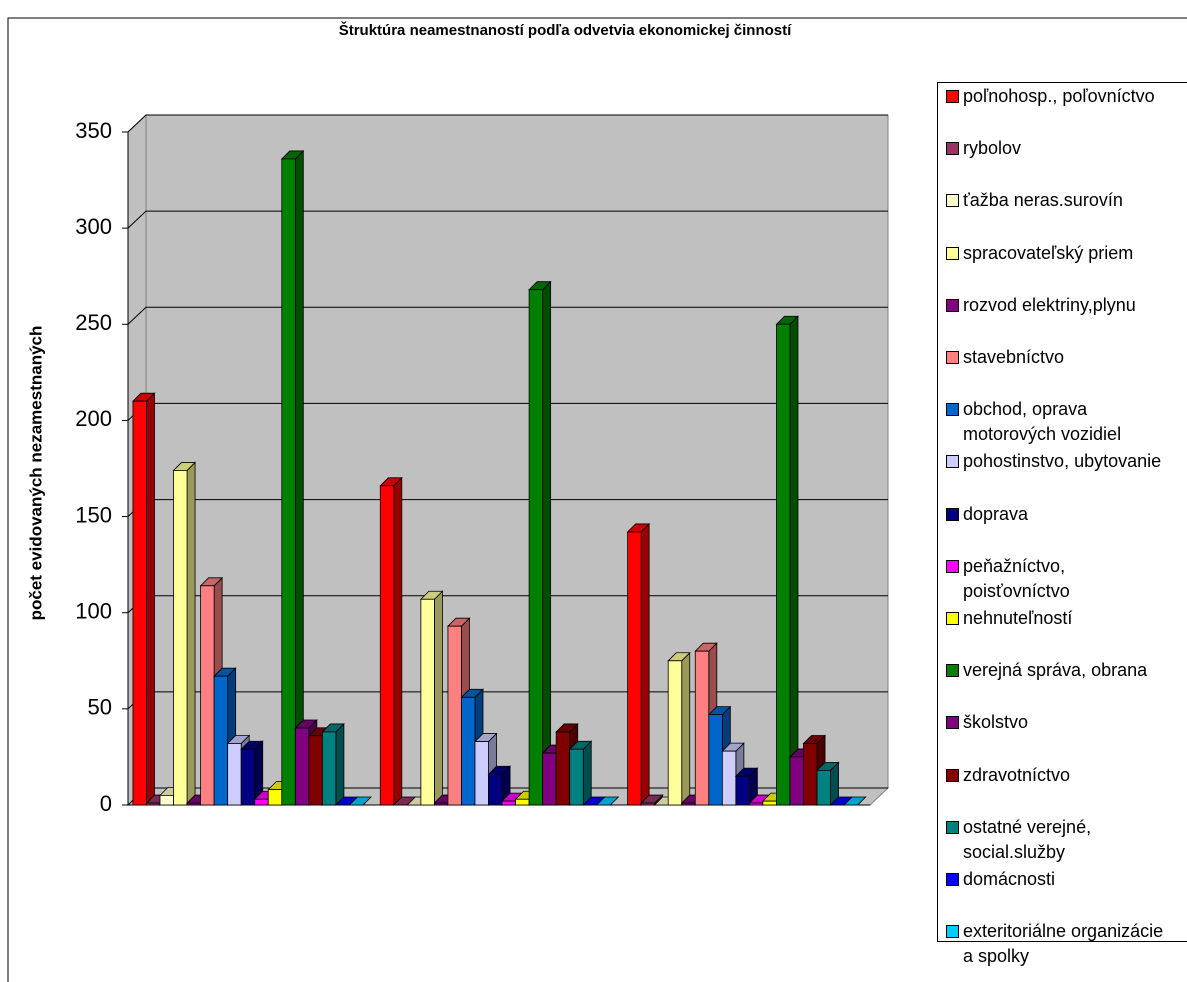 This screenshot has width=1187, height=982. What do you see at coordinates (93, 130) in the screenshot?
I see `y-tick-label: 350` at bounding box center [93, 130].